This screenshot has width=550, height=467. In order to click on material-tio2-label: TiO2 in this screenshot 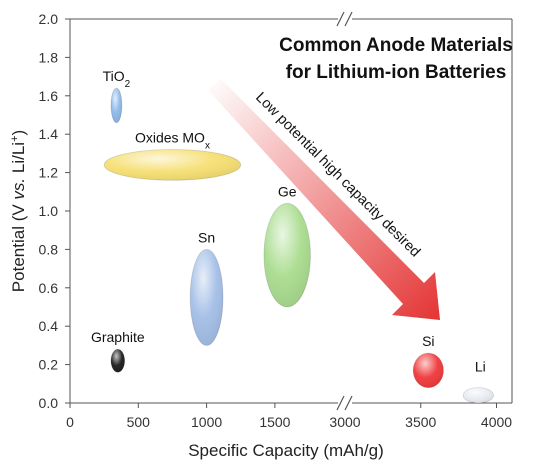, I will do `click(117, 79)`.